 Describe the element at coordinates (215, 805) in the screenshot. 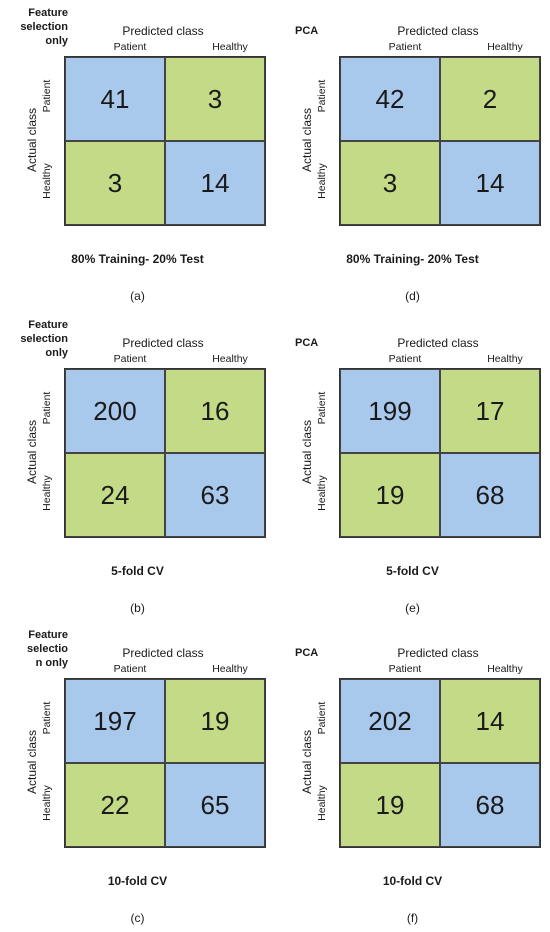

I see `cell-true-healthy: 65` at that location.